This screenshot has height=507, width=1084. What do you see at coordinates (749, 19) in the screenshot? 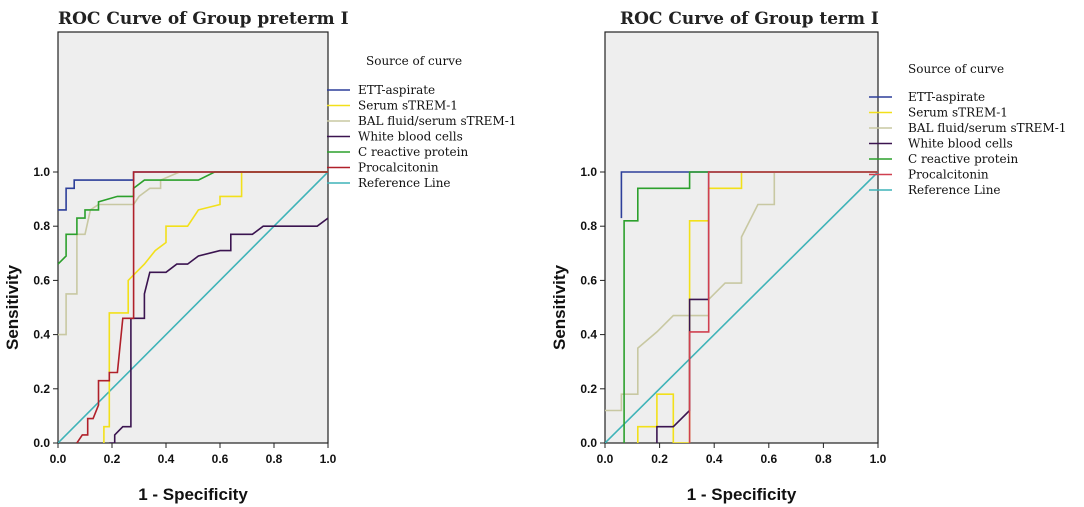
I see `chart-title: ROC Curve of Group term I` at bounding box center [749, 19].